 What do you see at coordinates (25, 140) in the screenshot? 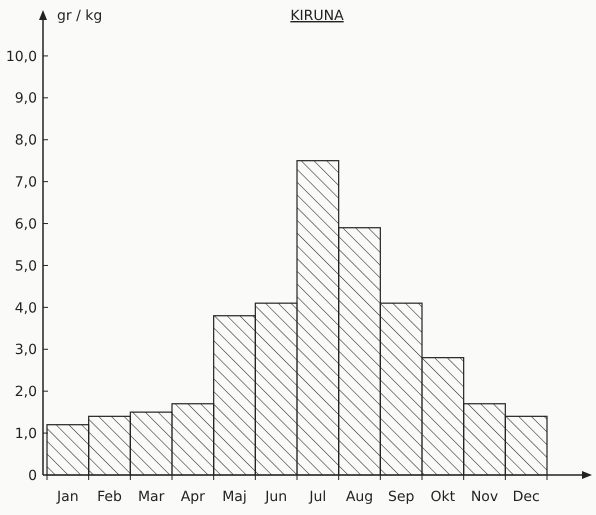
I see `y-tick-label: 8,0` at bounding box center [25, 140].